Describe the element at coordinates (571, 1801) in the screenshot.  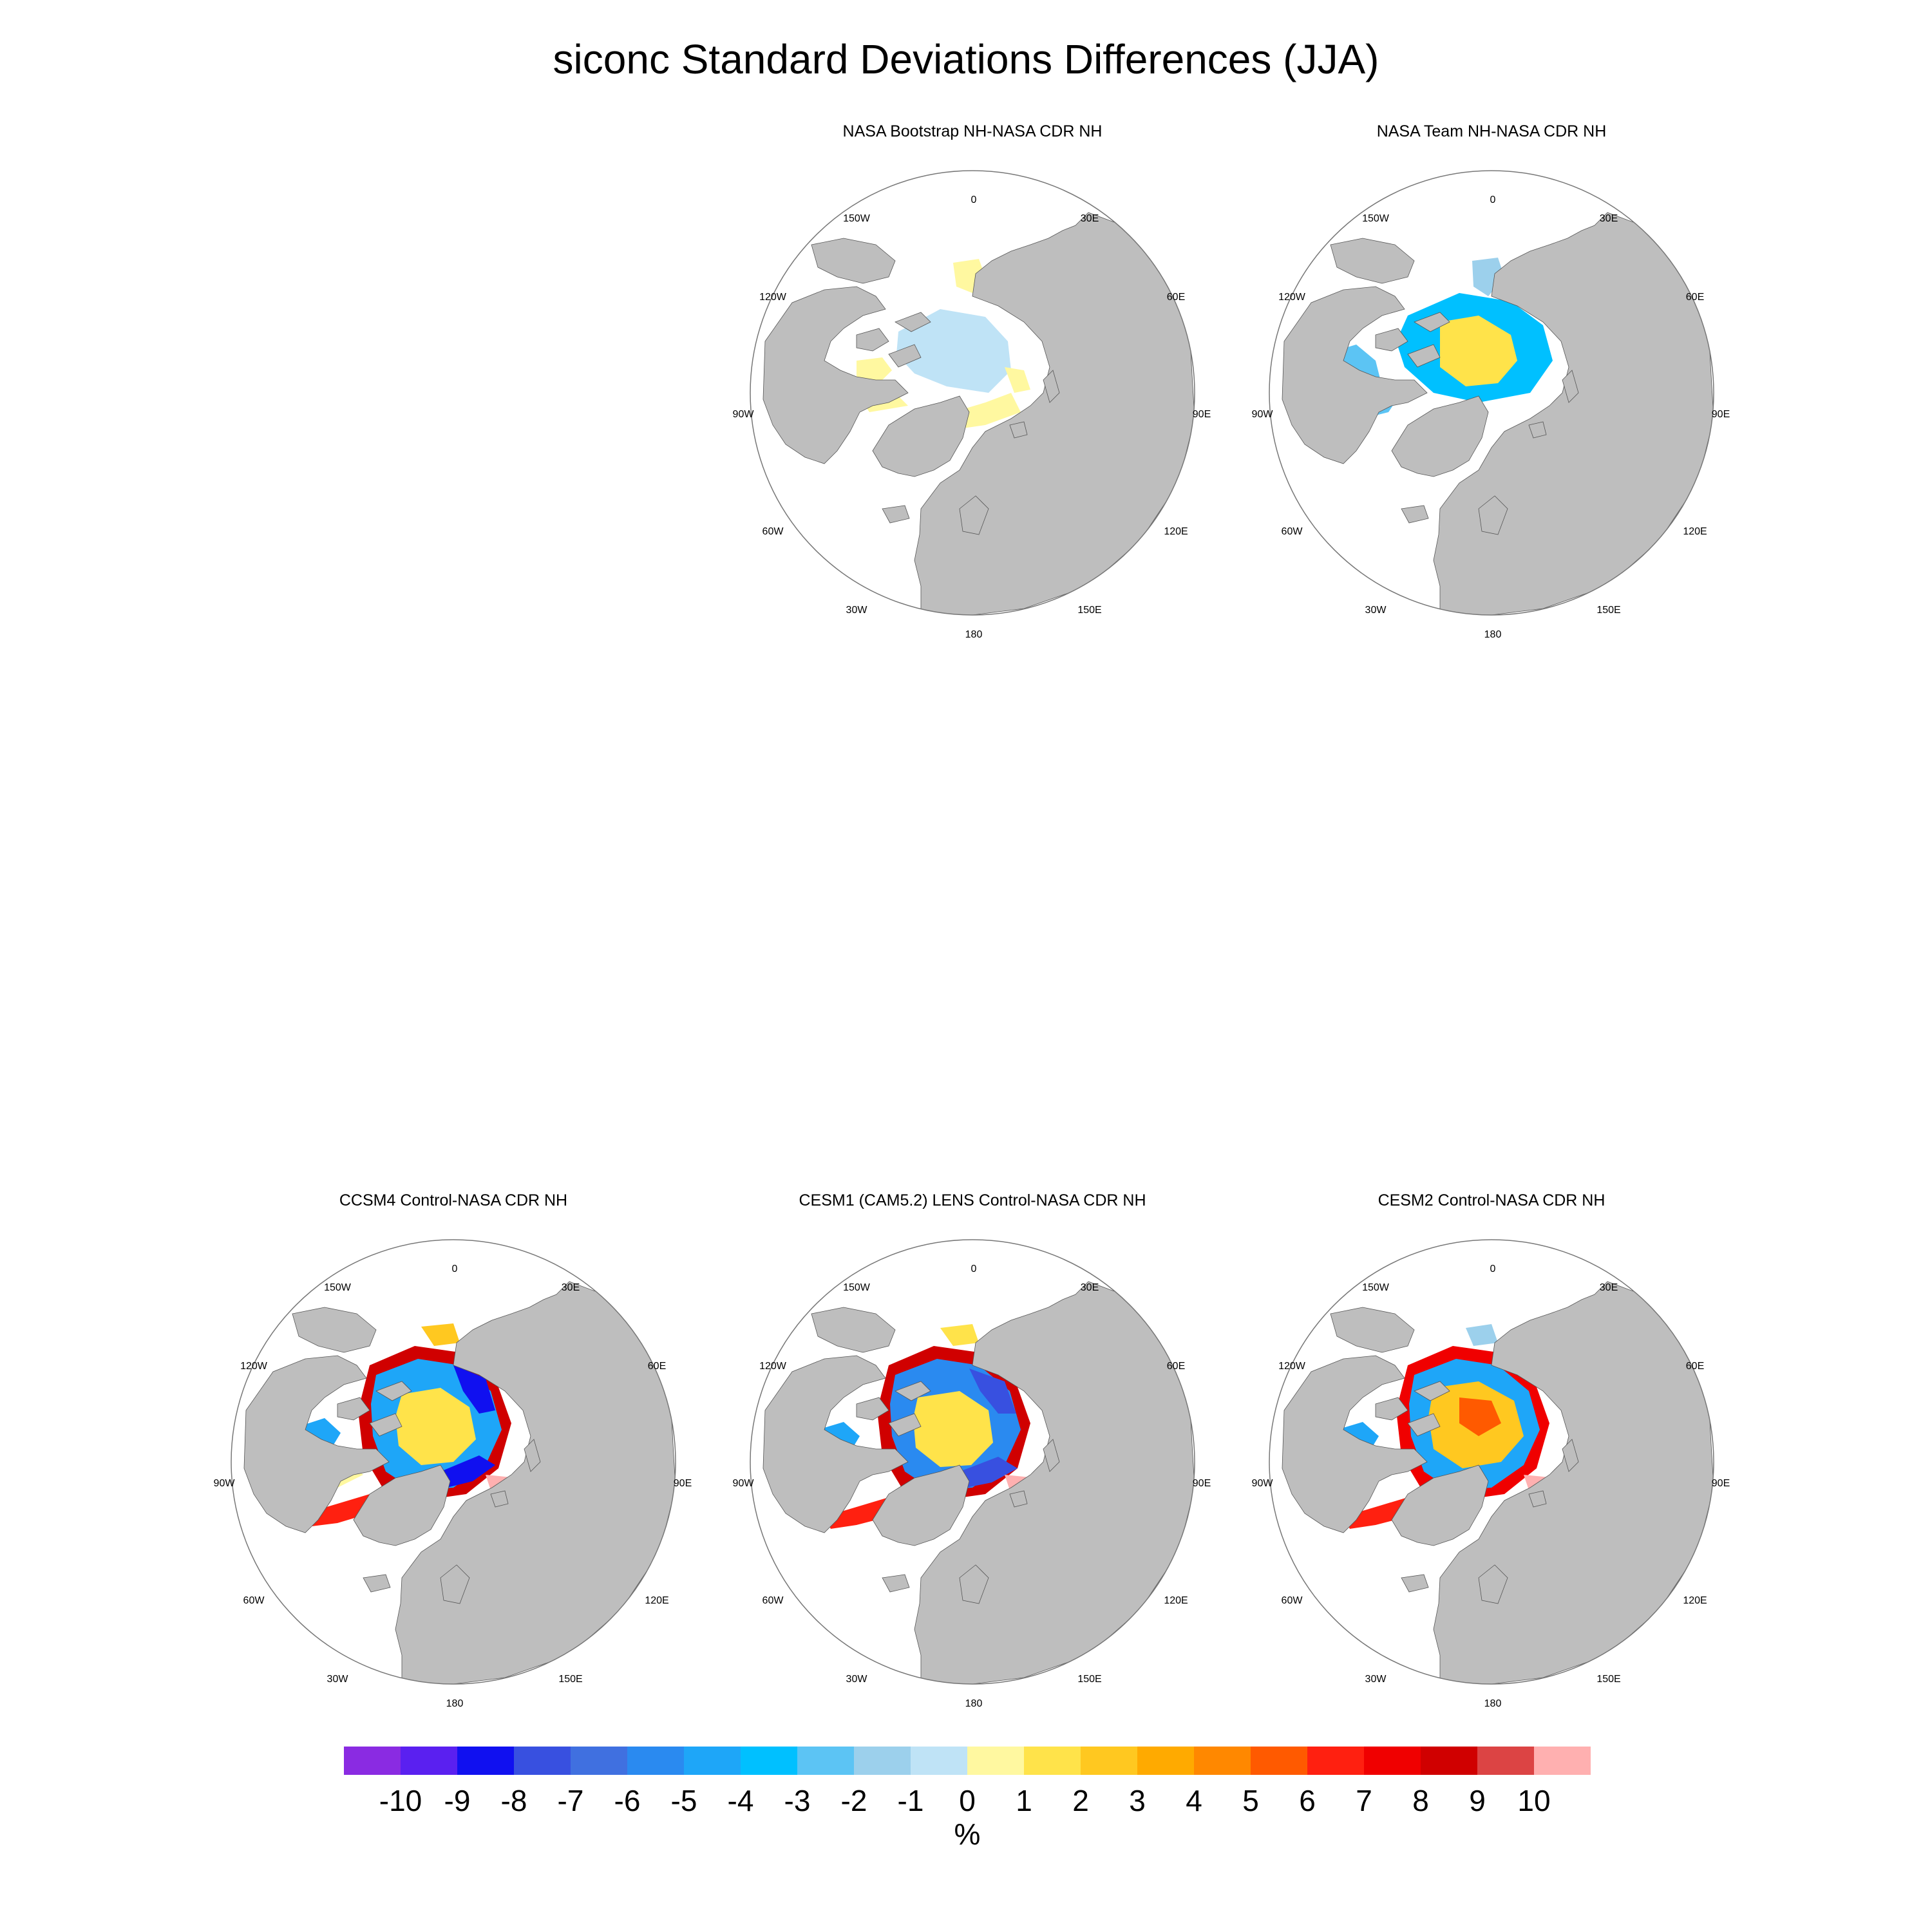
I see `colorbar-tick-label: -7` at that location.